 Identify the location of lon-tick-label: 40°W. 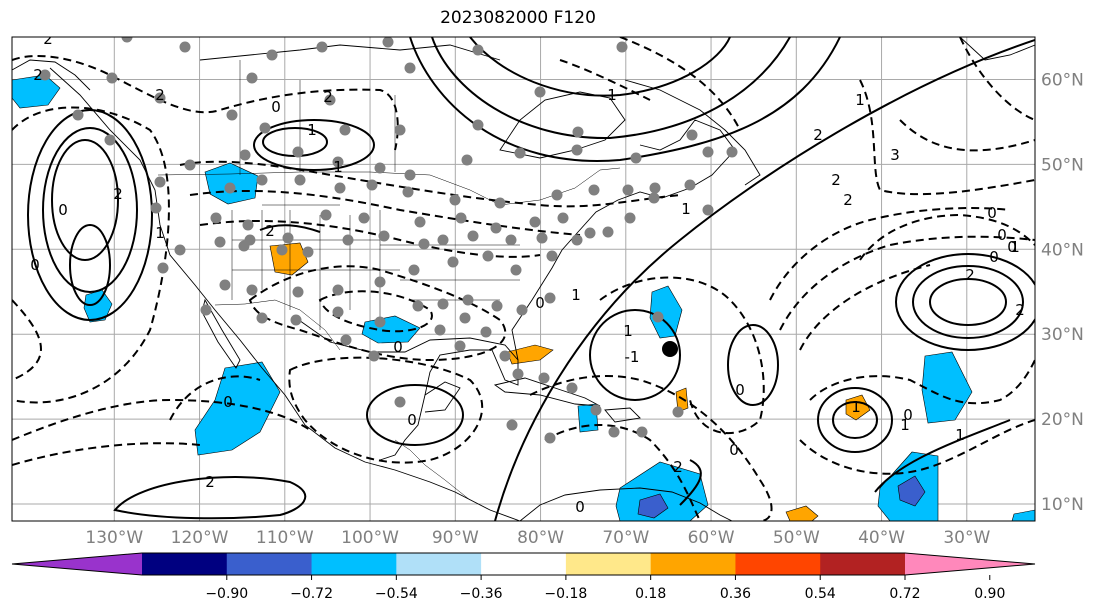
(881, 538).